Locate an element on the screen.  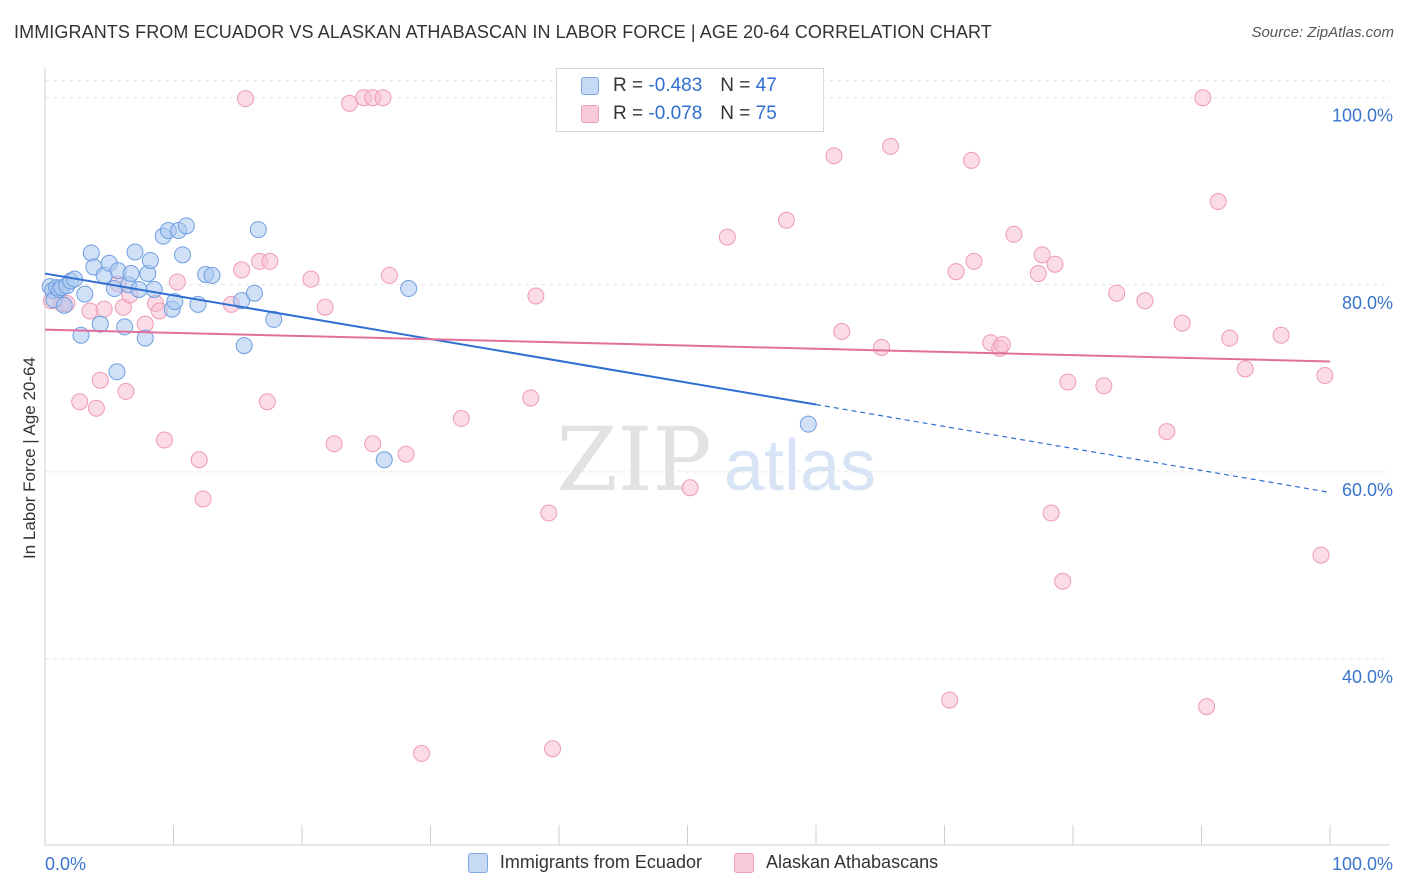
x-tick-label: 0.0% is located at coordinates (65, 864).